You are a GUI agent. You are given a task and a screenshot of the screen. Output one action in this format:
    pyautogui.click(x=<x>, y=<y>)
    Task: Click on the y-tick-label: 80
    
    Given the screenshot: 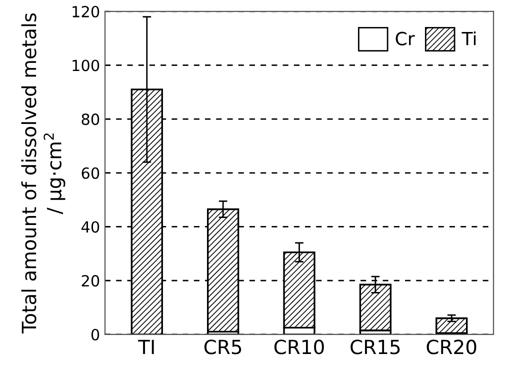 What is the action you would take?
    pyautogui.click(x=91, y=120)
    